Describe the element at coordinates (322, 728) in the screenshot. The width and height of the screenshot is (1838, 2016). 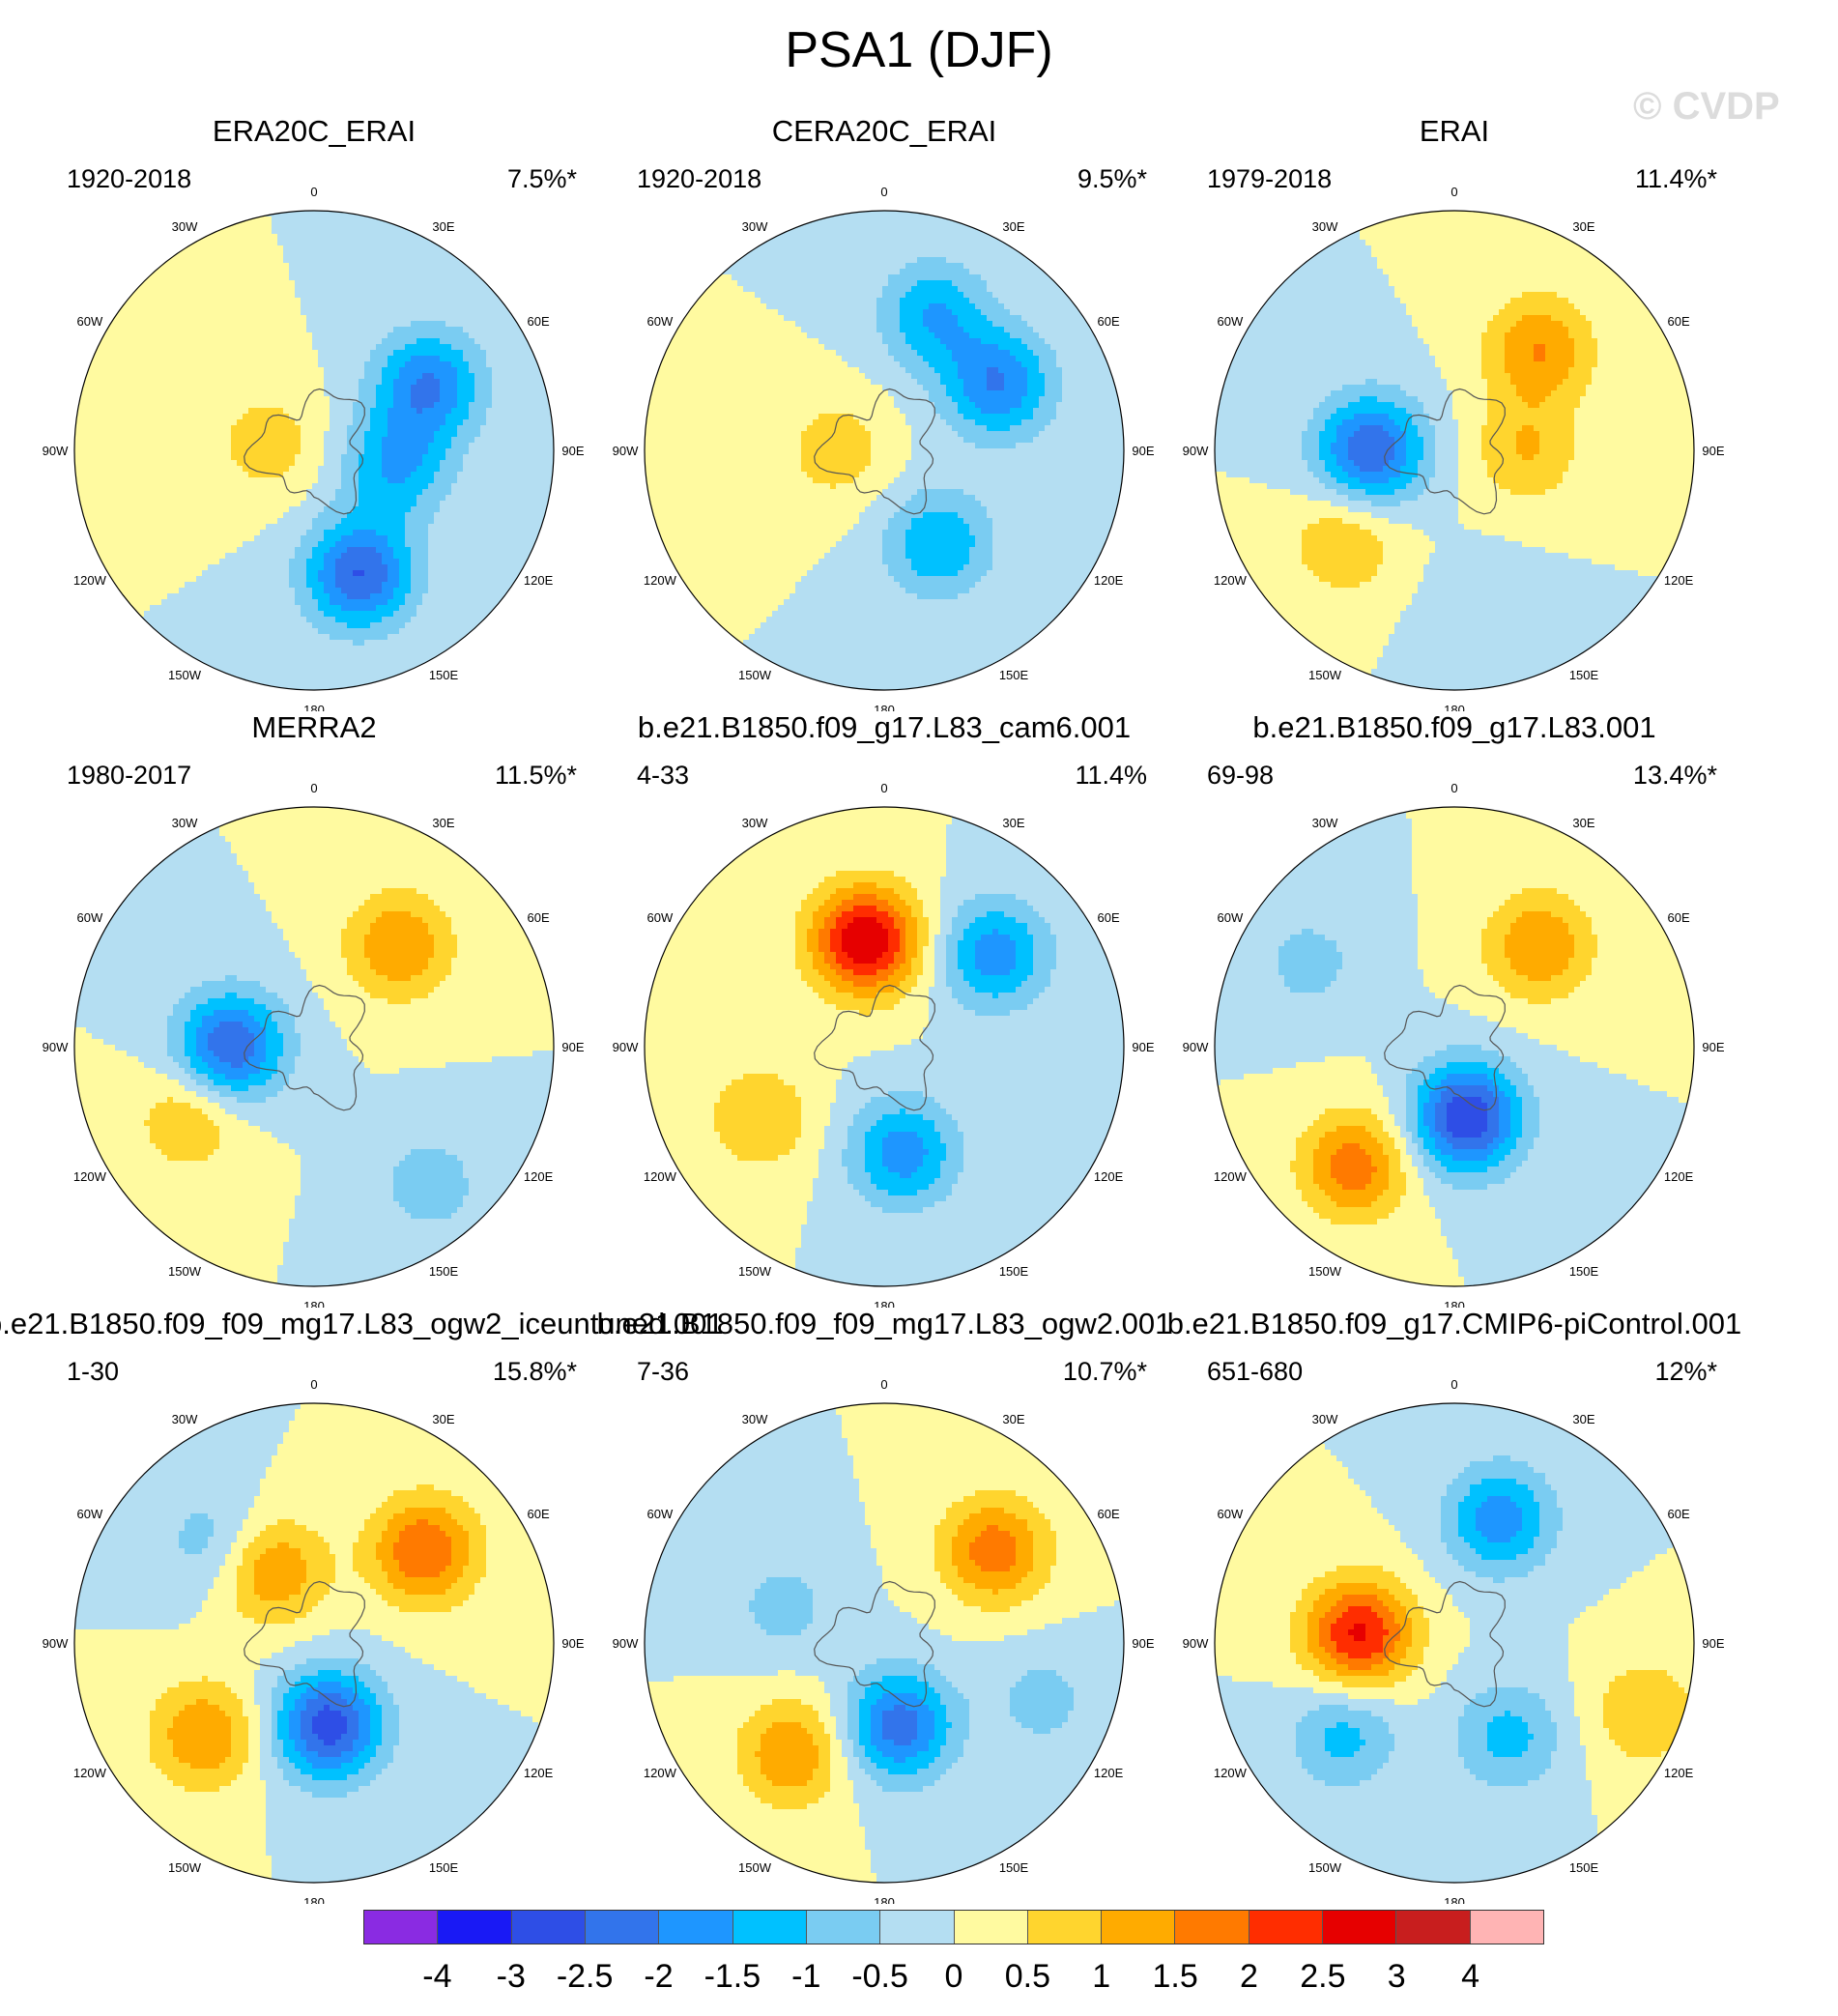
I see `panel-title: MERRA2` at that location.